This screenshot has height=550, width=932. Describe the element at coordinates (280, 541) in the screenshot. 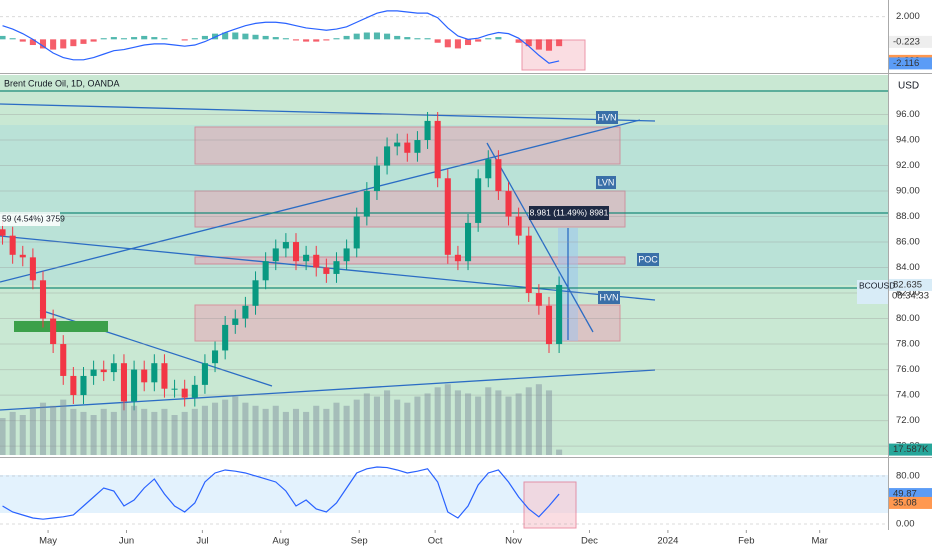

I see `x-tick-label: Aug` at that location.